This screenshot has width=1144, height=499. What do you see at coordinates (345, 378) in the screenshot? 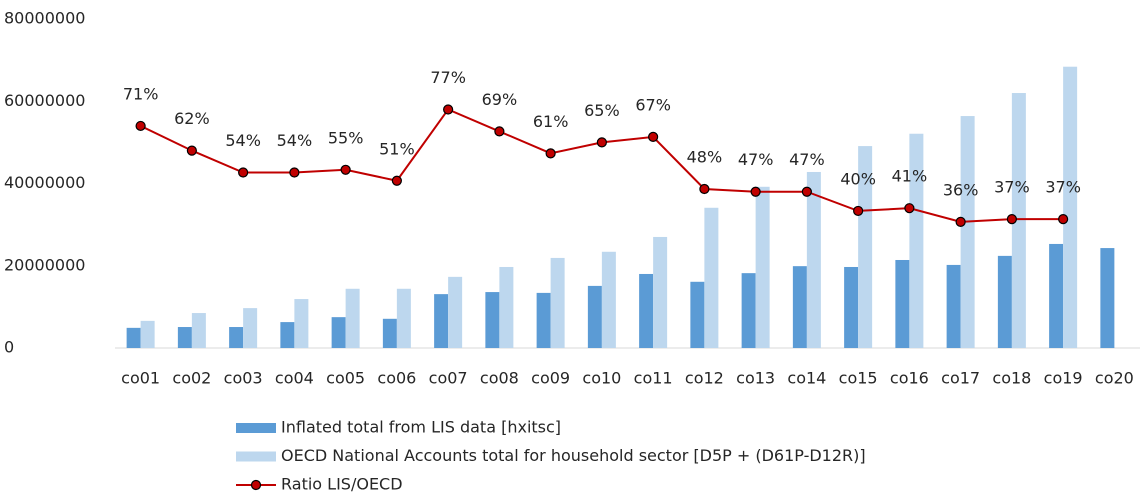
I see `x-tick-label: co05` at bounding box center [345, 378].